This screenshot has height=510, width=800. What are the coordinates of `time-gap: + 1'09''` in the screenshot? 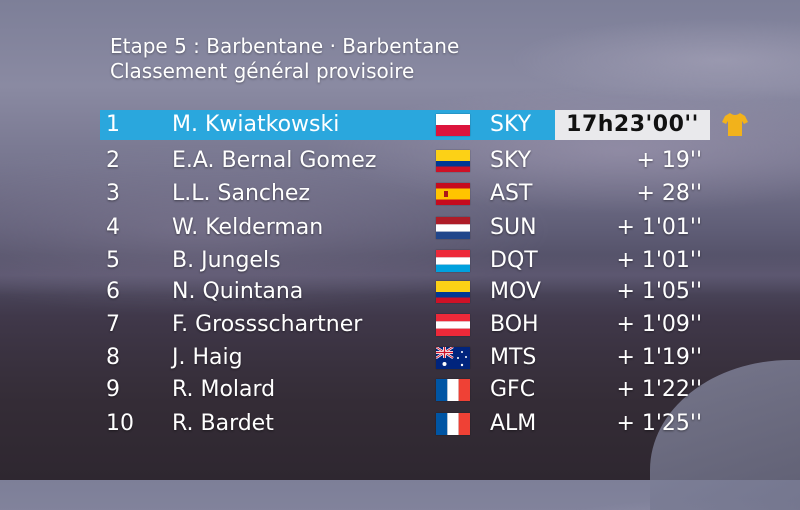 It's located at (659, 324).